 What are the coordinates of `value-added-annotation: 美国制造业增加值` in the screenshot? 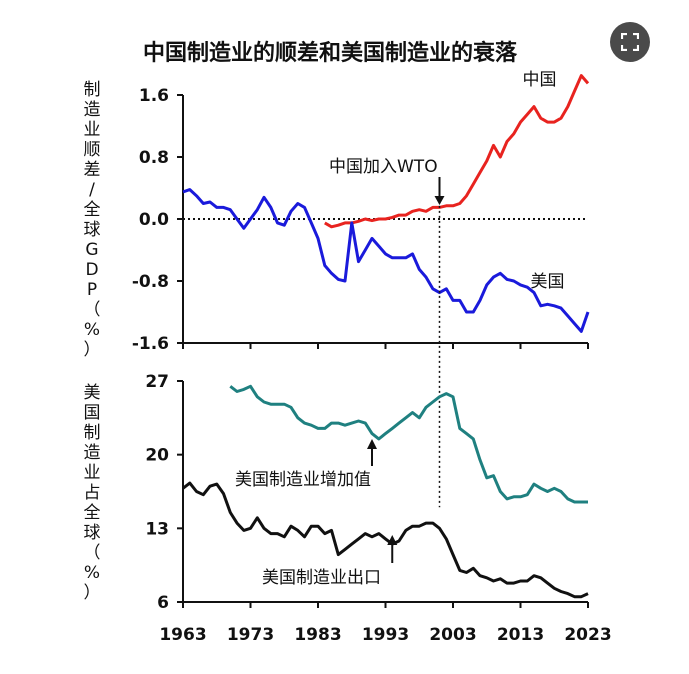 It's located at (303, 480).